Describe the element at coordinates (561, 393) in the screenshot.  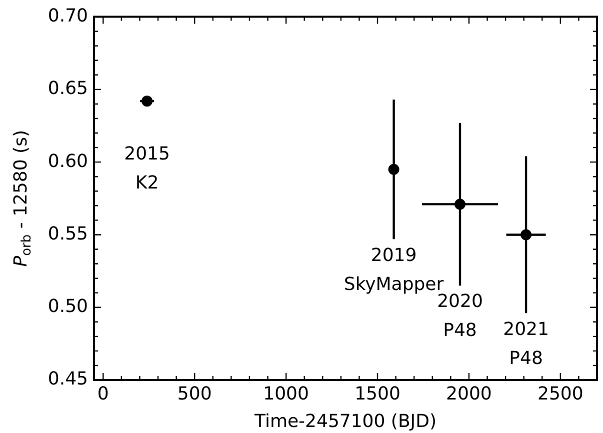
I see `x-tick-label: 2500` at that location.